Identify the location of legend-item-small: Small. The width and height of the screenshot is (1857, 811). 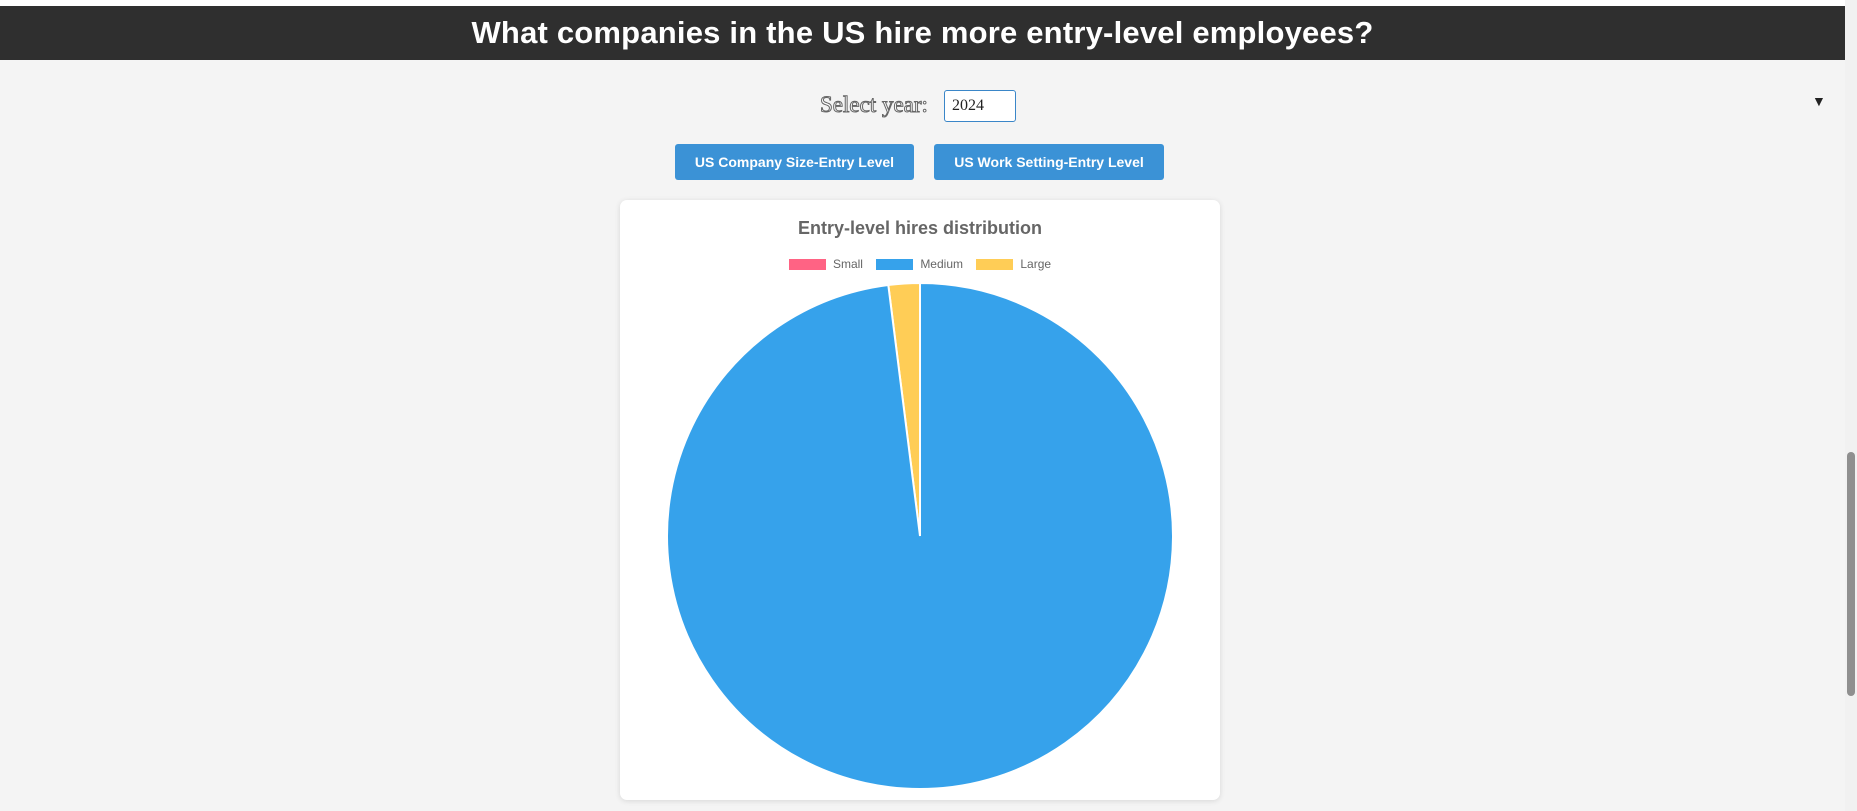
(825, 264).